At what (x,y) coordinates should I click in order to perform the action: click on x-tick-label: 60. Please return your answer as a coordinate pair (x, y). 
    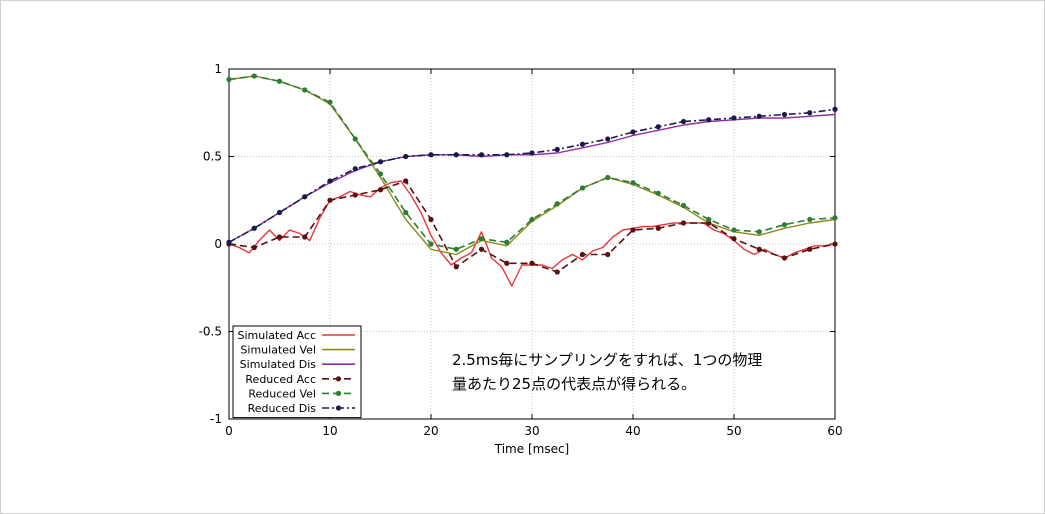
    Looking at the image, I should click on (834, 431).